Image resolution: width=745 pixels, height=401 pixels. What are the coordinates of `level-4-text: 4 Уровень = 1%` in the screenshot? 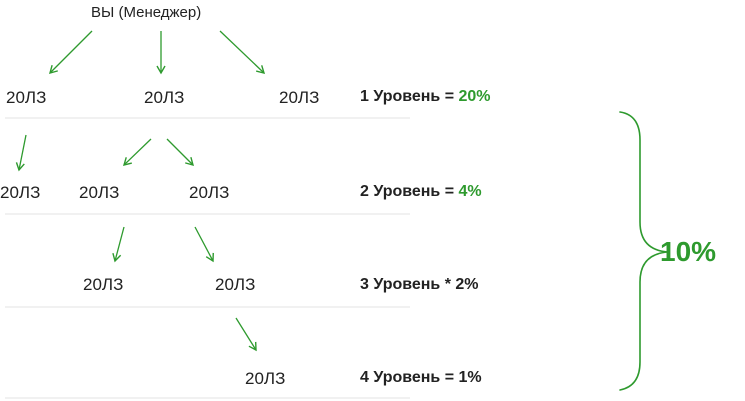 It's located at (421, 377).